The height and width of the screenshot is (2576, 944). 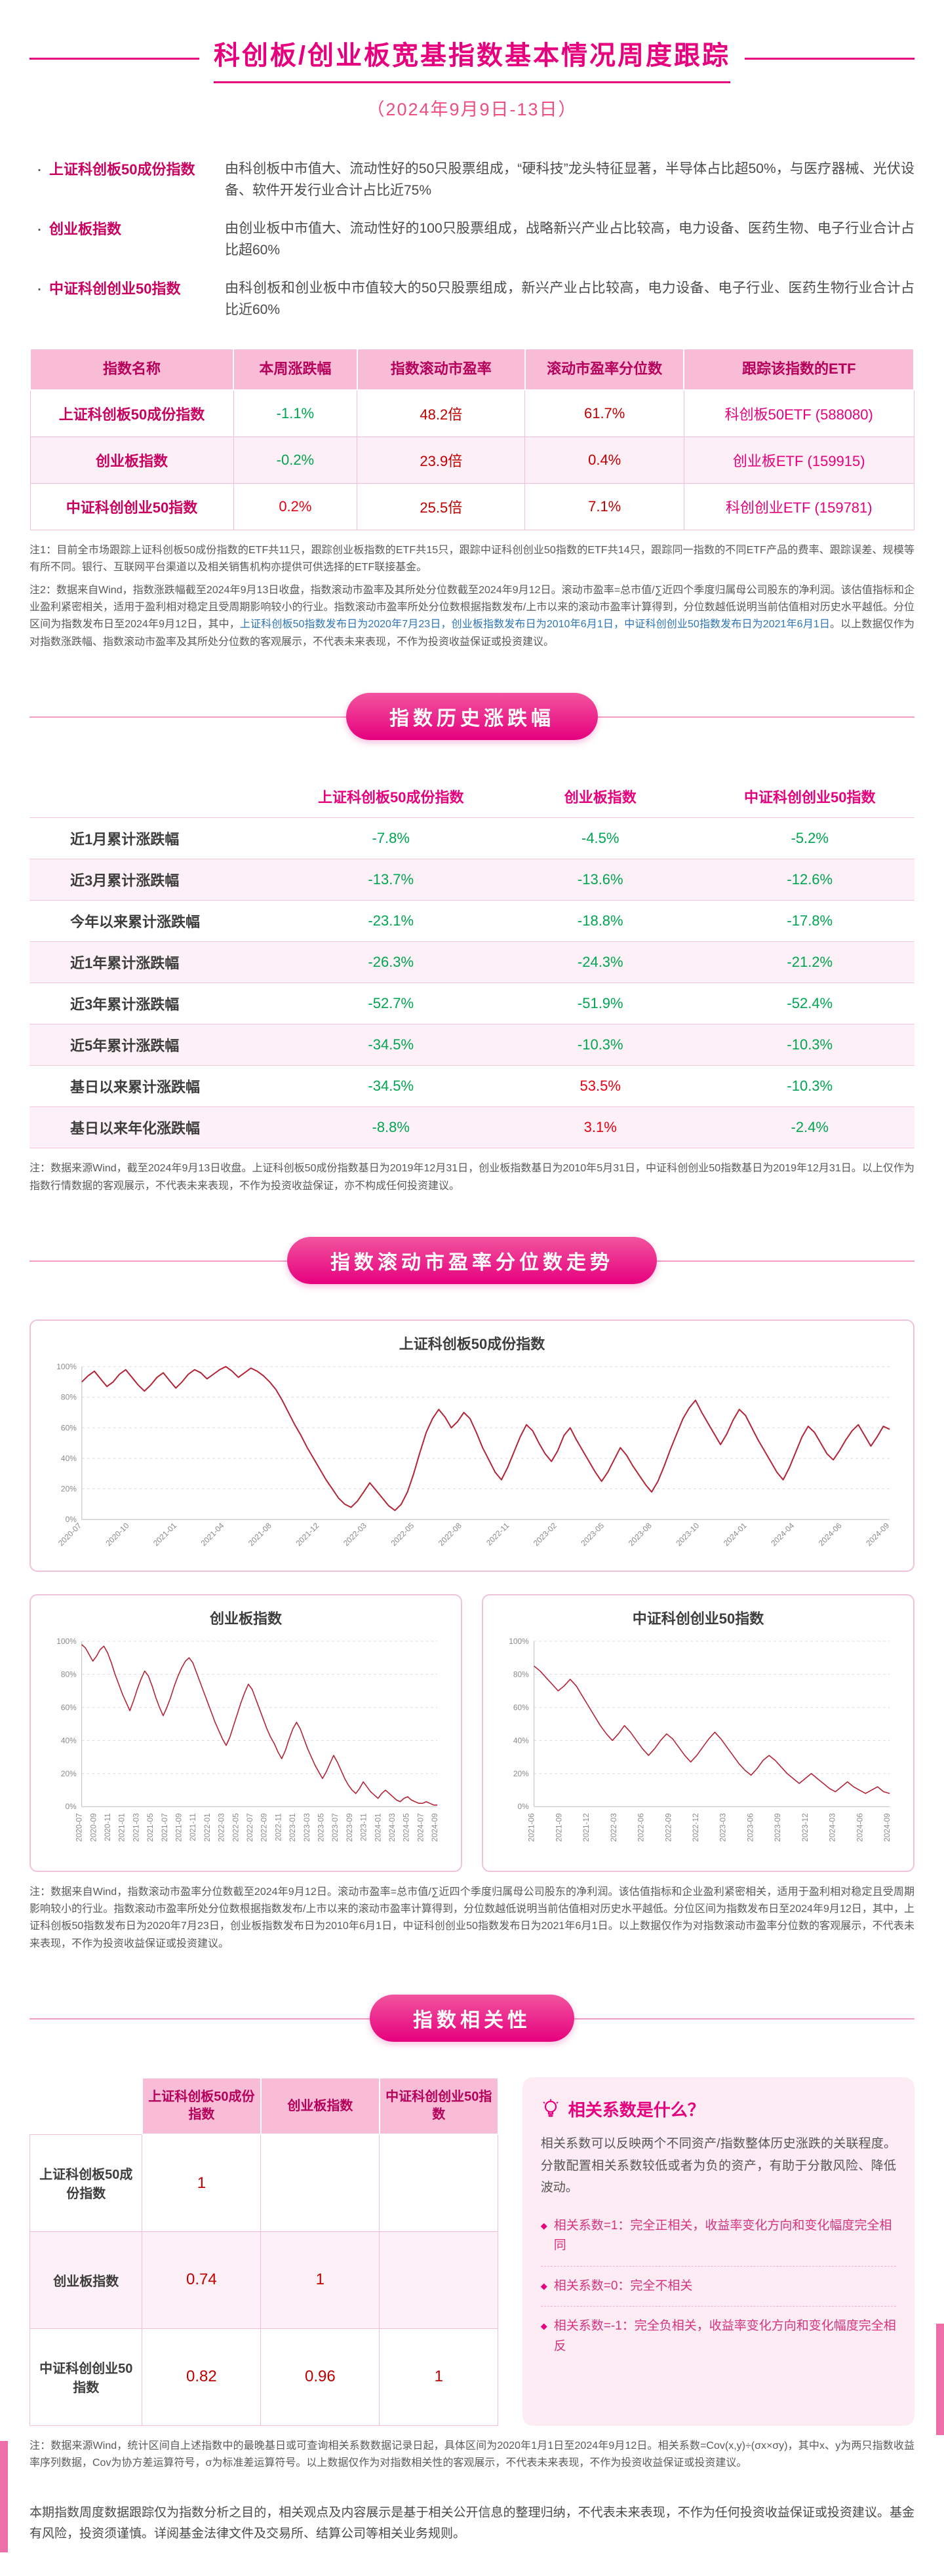 I want to click on decor-left-bar, so click(x=4, y=2497).